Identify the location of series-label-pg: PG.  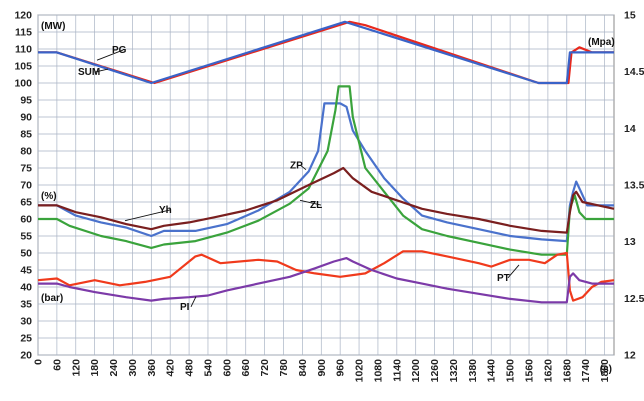
(119, 50).